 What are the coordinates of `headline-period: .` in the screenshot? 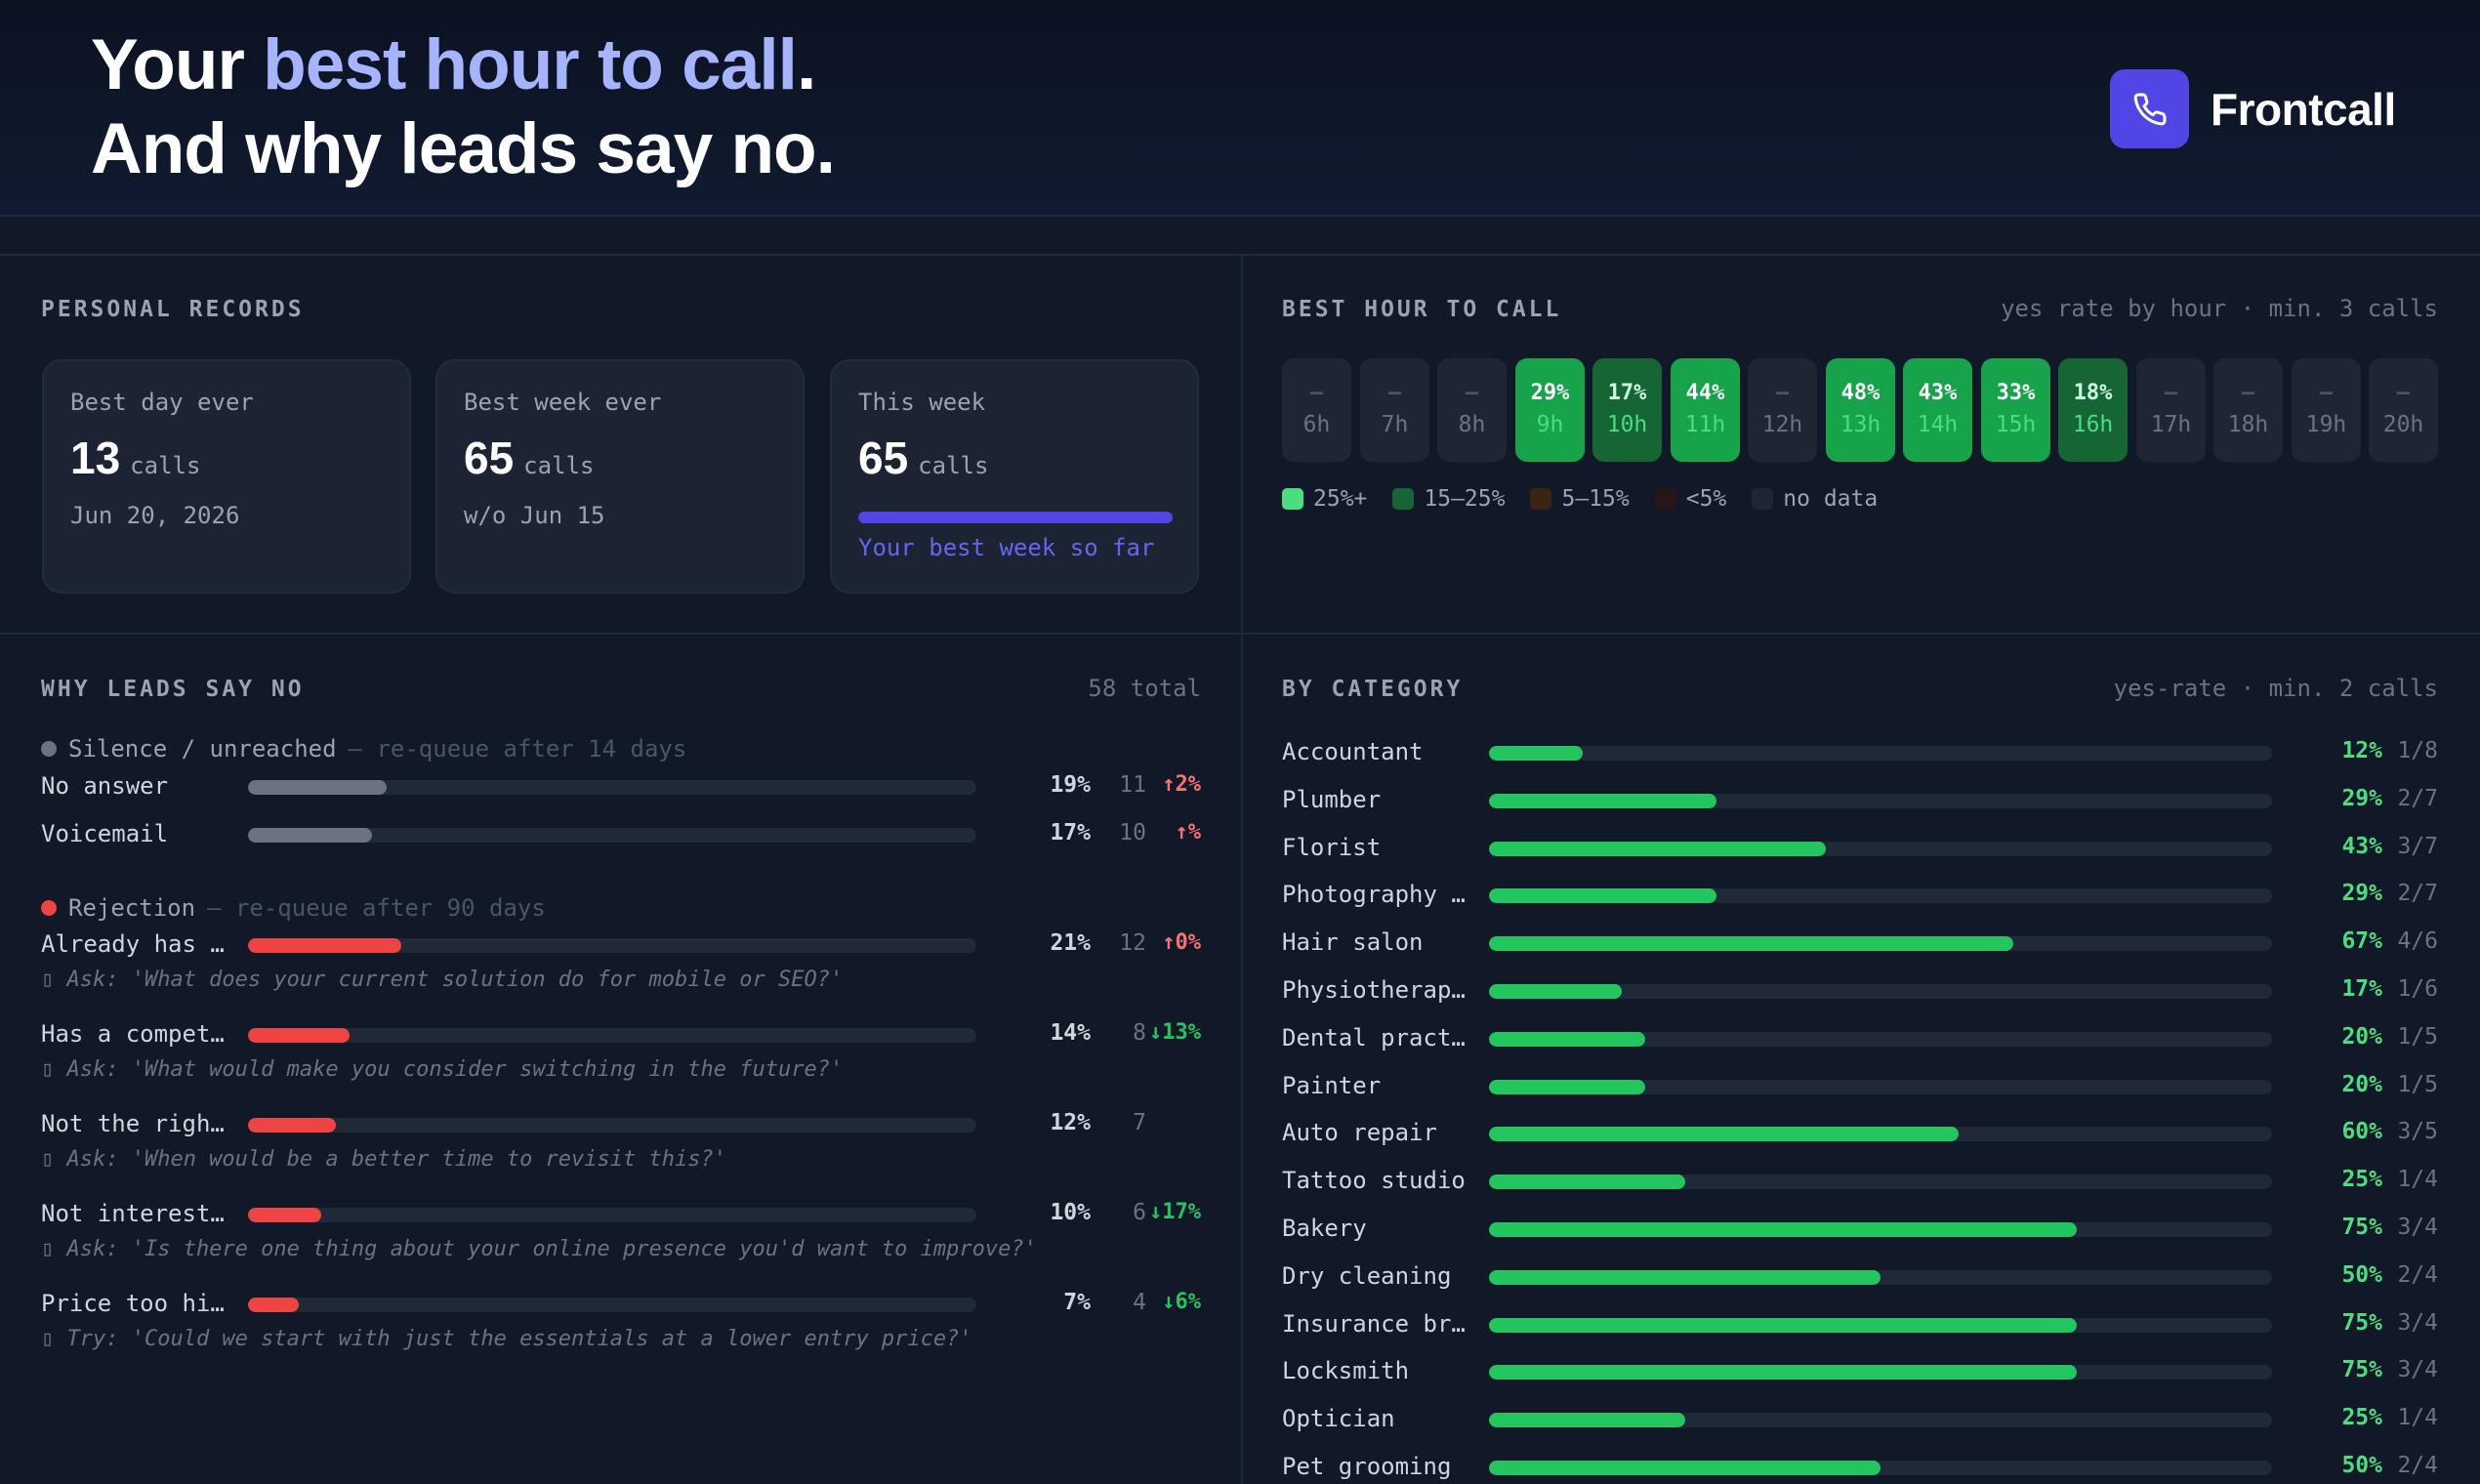 It's located at (806, 64).